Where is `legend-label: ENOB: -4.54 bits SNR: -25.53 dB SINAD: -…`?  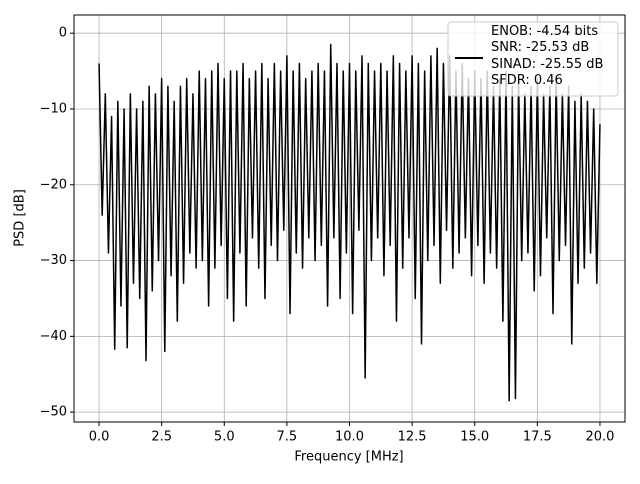 legend-label: ENOB: -4.54 bits SNR: -25.53 dB SINAD: -… is located at coordinates (547, 56).